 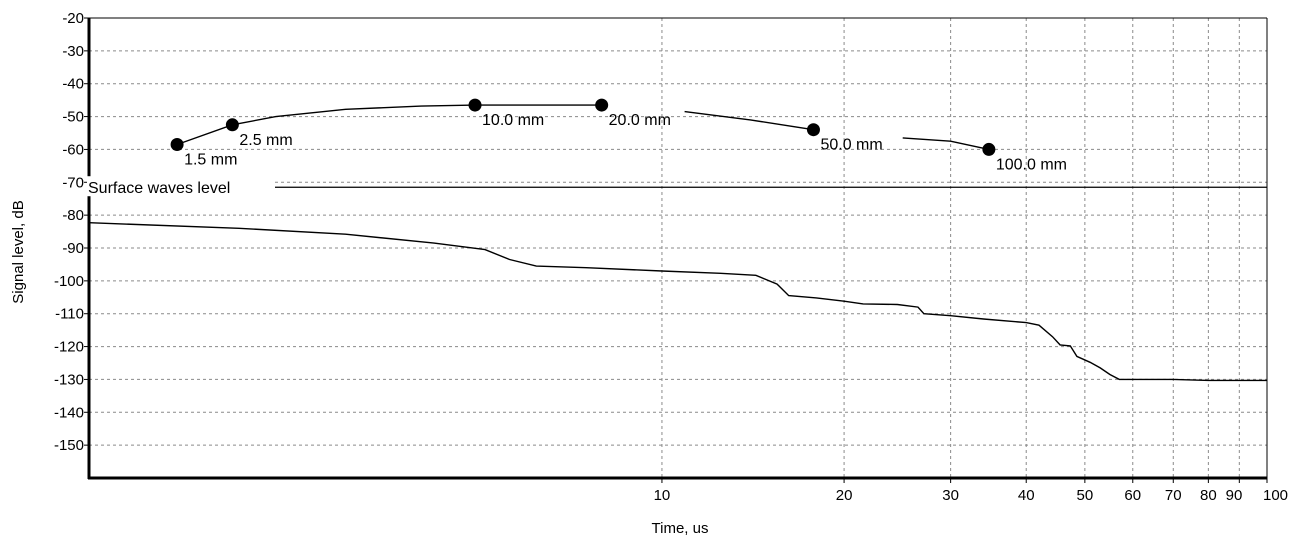 What do you see at coordinates (265, 140) in the screenshot?
I see `distance-marker-label: 2.5 mm` at bounding box center [265, 140].